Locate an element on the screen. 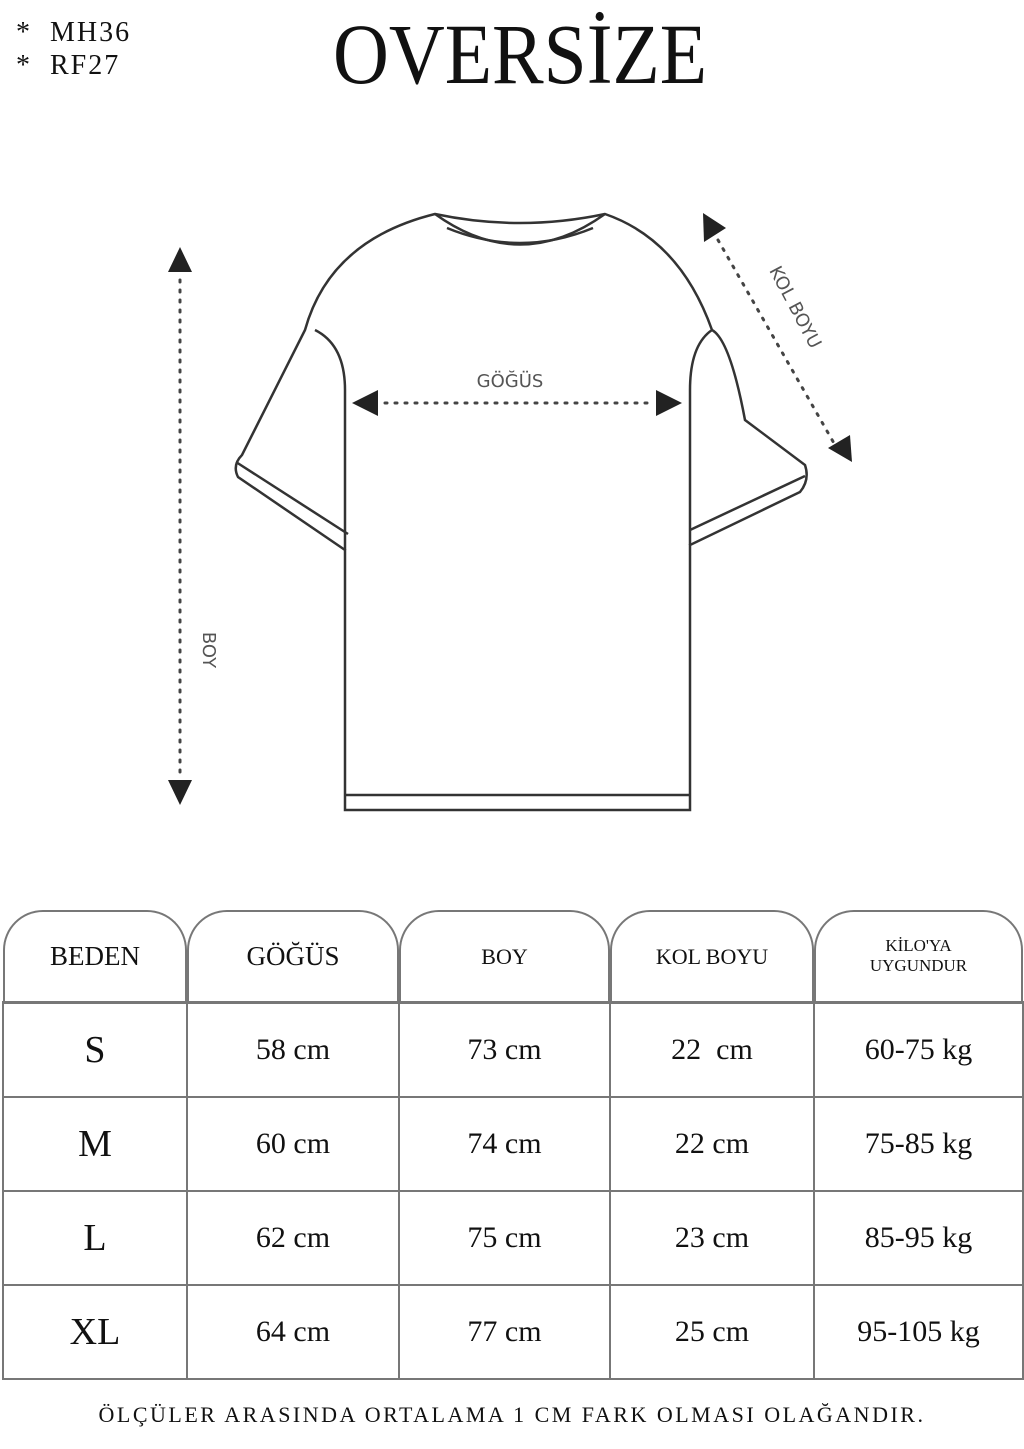 The width and height of the screenshot is (1024, 1449). cell-size: L is located at coordinates (95, 1238).